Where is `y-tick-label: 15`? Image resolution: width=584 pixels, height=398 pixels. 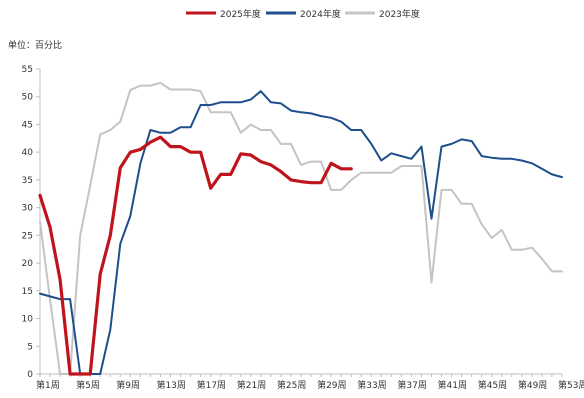 y-tick-label: 15 is located at coordinates (27, 292).